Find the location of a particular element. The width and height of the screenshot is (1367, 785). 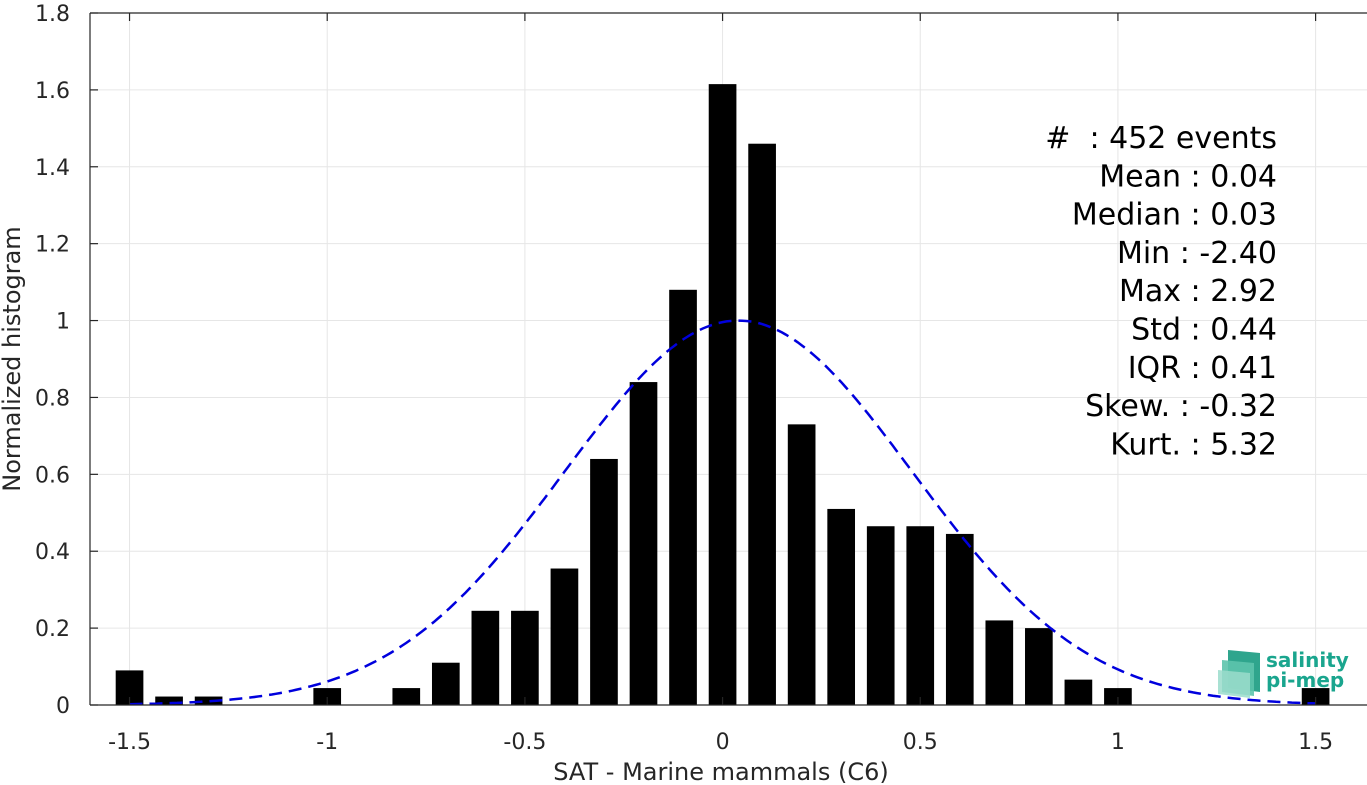

y-tick-labels: 0 0.2 0.4 0.6 0.8 1 1.2 1.4 1.6 1.8 is located at coordinates (52, 360).